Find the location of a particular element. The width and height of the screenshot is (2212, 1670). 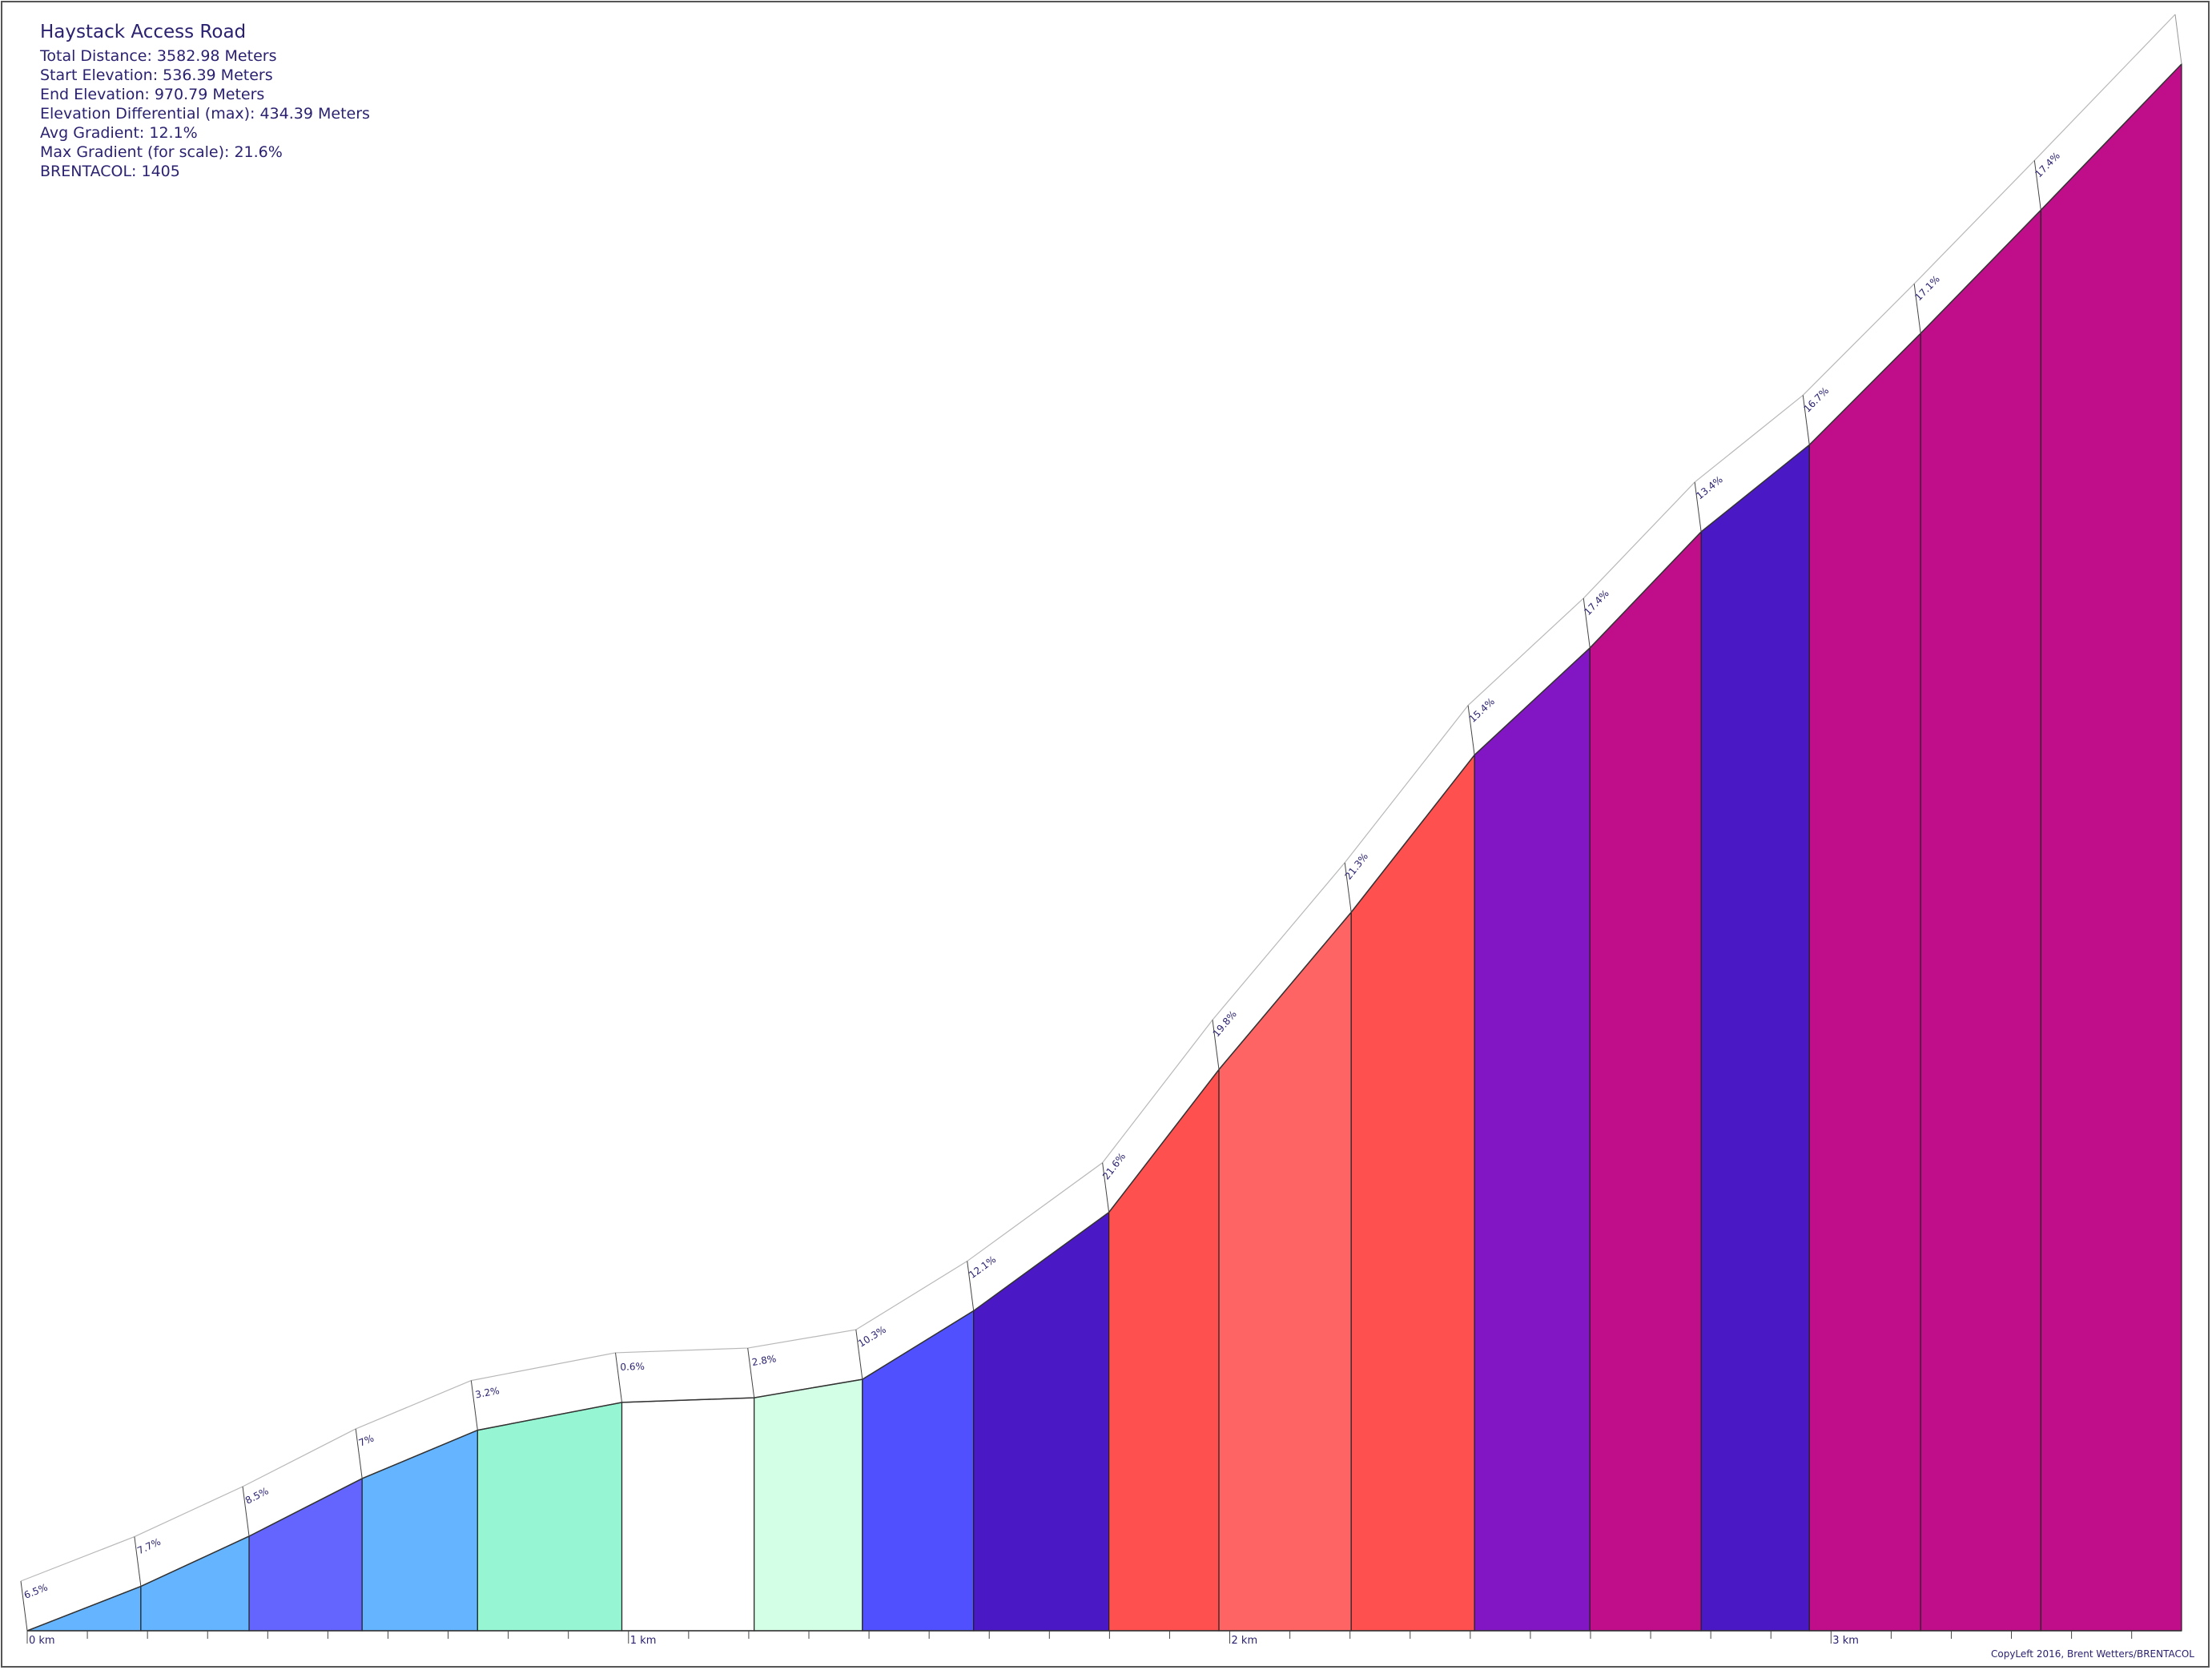

gradient-label-7: 2.8% is located at coordinates (764, 1360).